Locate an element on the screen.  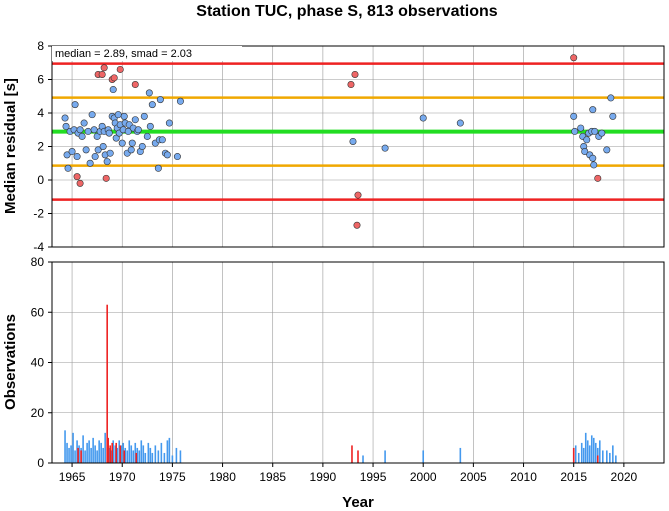
y-tick-label: -2 is located at coordinates (38, 214).